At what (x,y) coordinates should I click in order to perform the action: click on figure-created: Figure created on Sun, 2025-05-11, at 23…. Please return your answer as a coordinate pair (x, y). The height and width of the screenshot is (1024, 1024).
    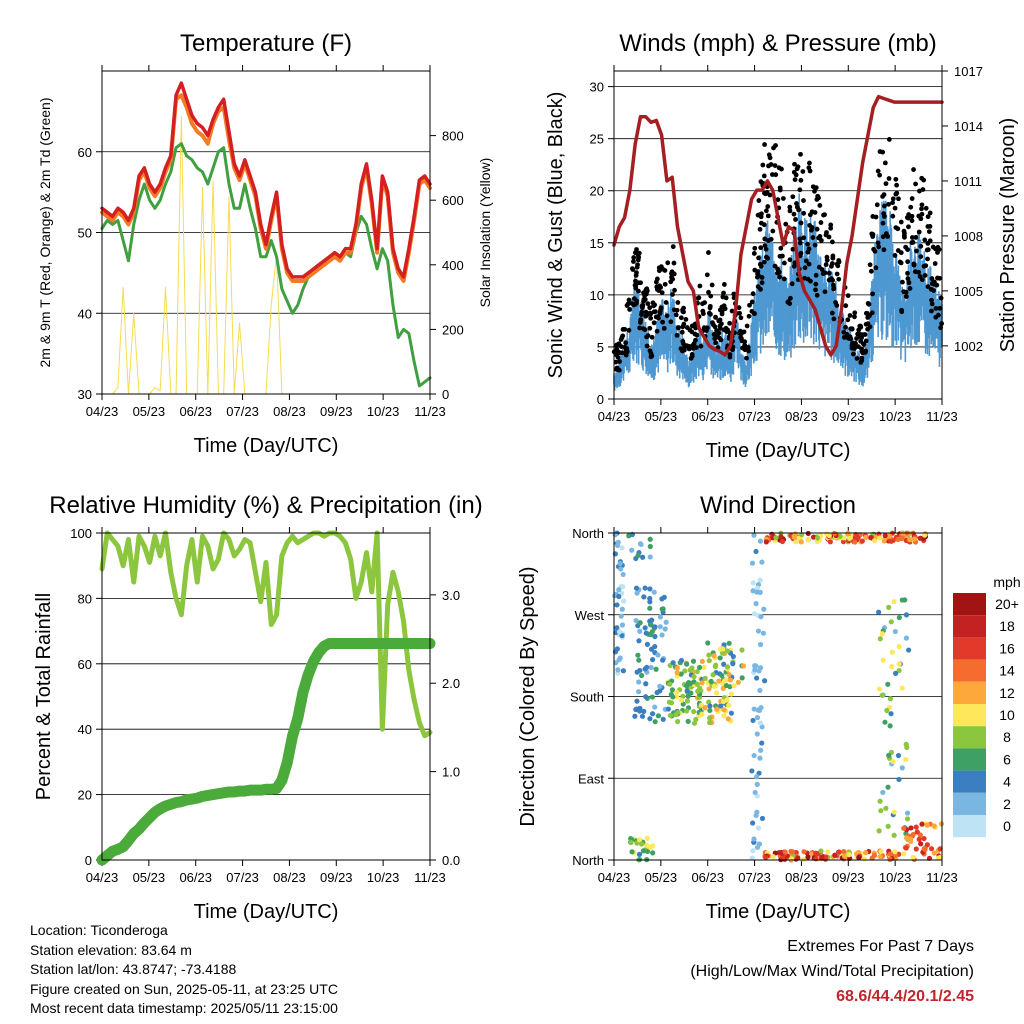
    Looking at the image, I should click on (184, 988).